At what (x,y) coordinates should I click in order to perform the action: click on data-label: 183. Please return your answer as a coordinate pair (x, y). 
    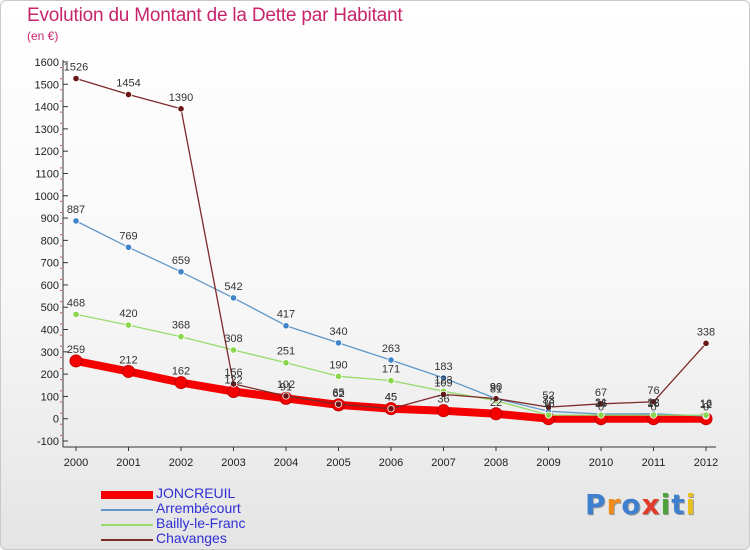
    Looking at the image, I should click on (443, 367).